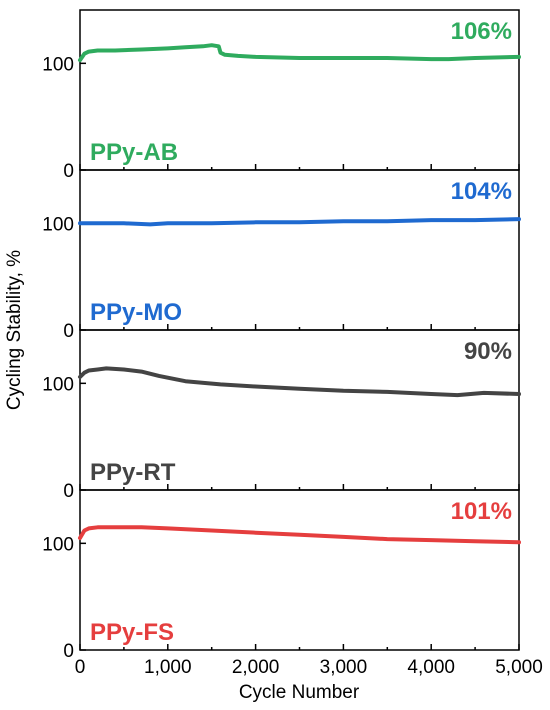 This screenshot has width=550, height=710. What do you see at coordinates (14, 330) in the screenshot?
I see `y-axis-label: Cycling Stability, %` at bounding box center [14, 330].